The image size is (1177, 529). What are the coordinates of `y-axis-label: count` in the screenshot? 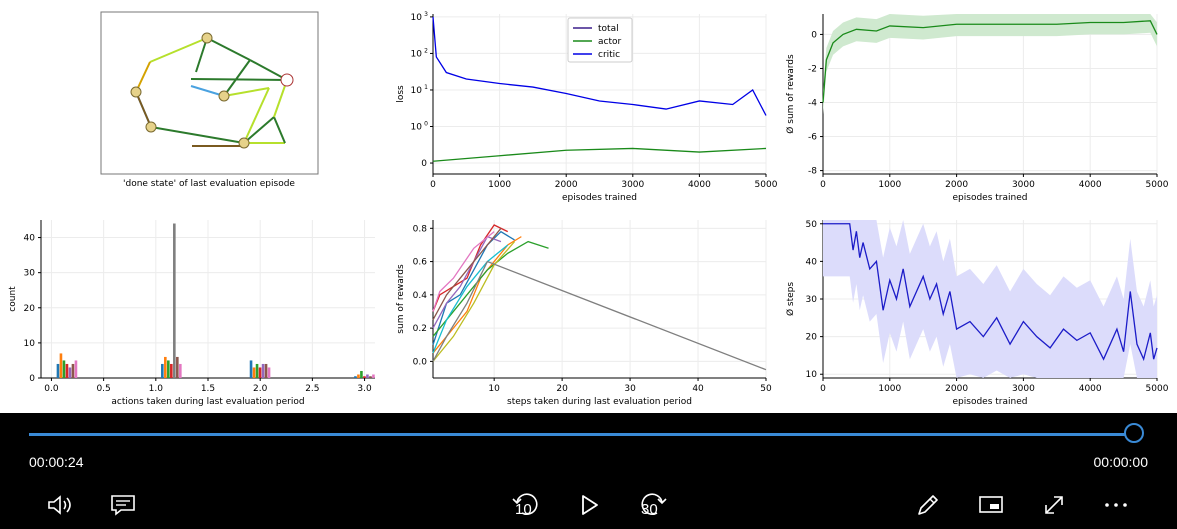 It's located at (13, 299).